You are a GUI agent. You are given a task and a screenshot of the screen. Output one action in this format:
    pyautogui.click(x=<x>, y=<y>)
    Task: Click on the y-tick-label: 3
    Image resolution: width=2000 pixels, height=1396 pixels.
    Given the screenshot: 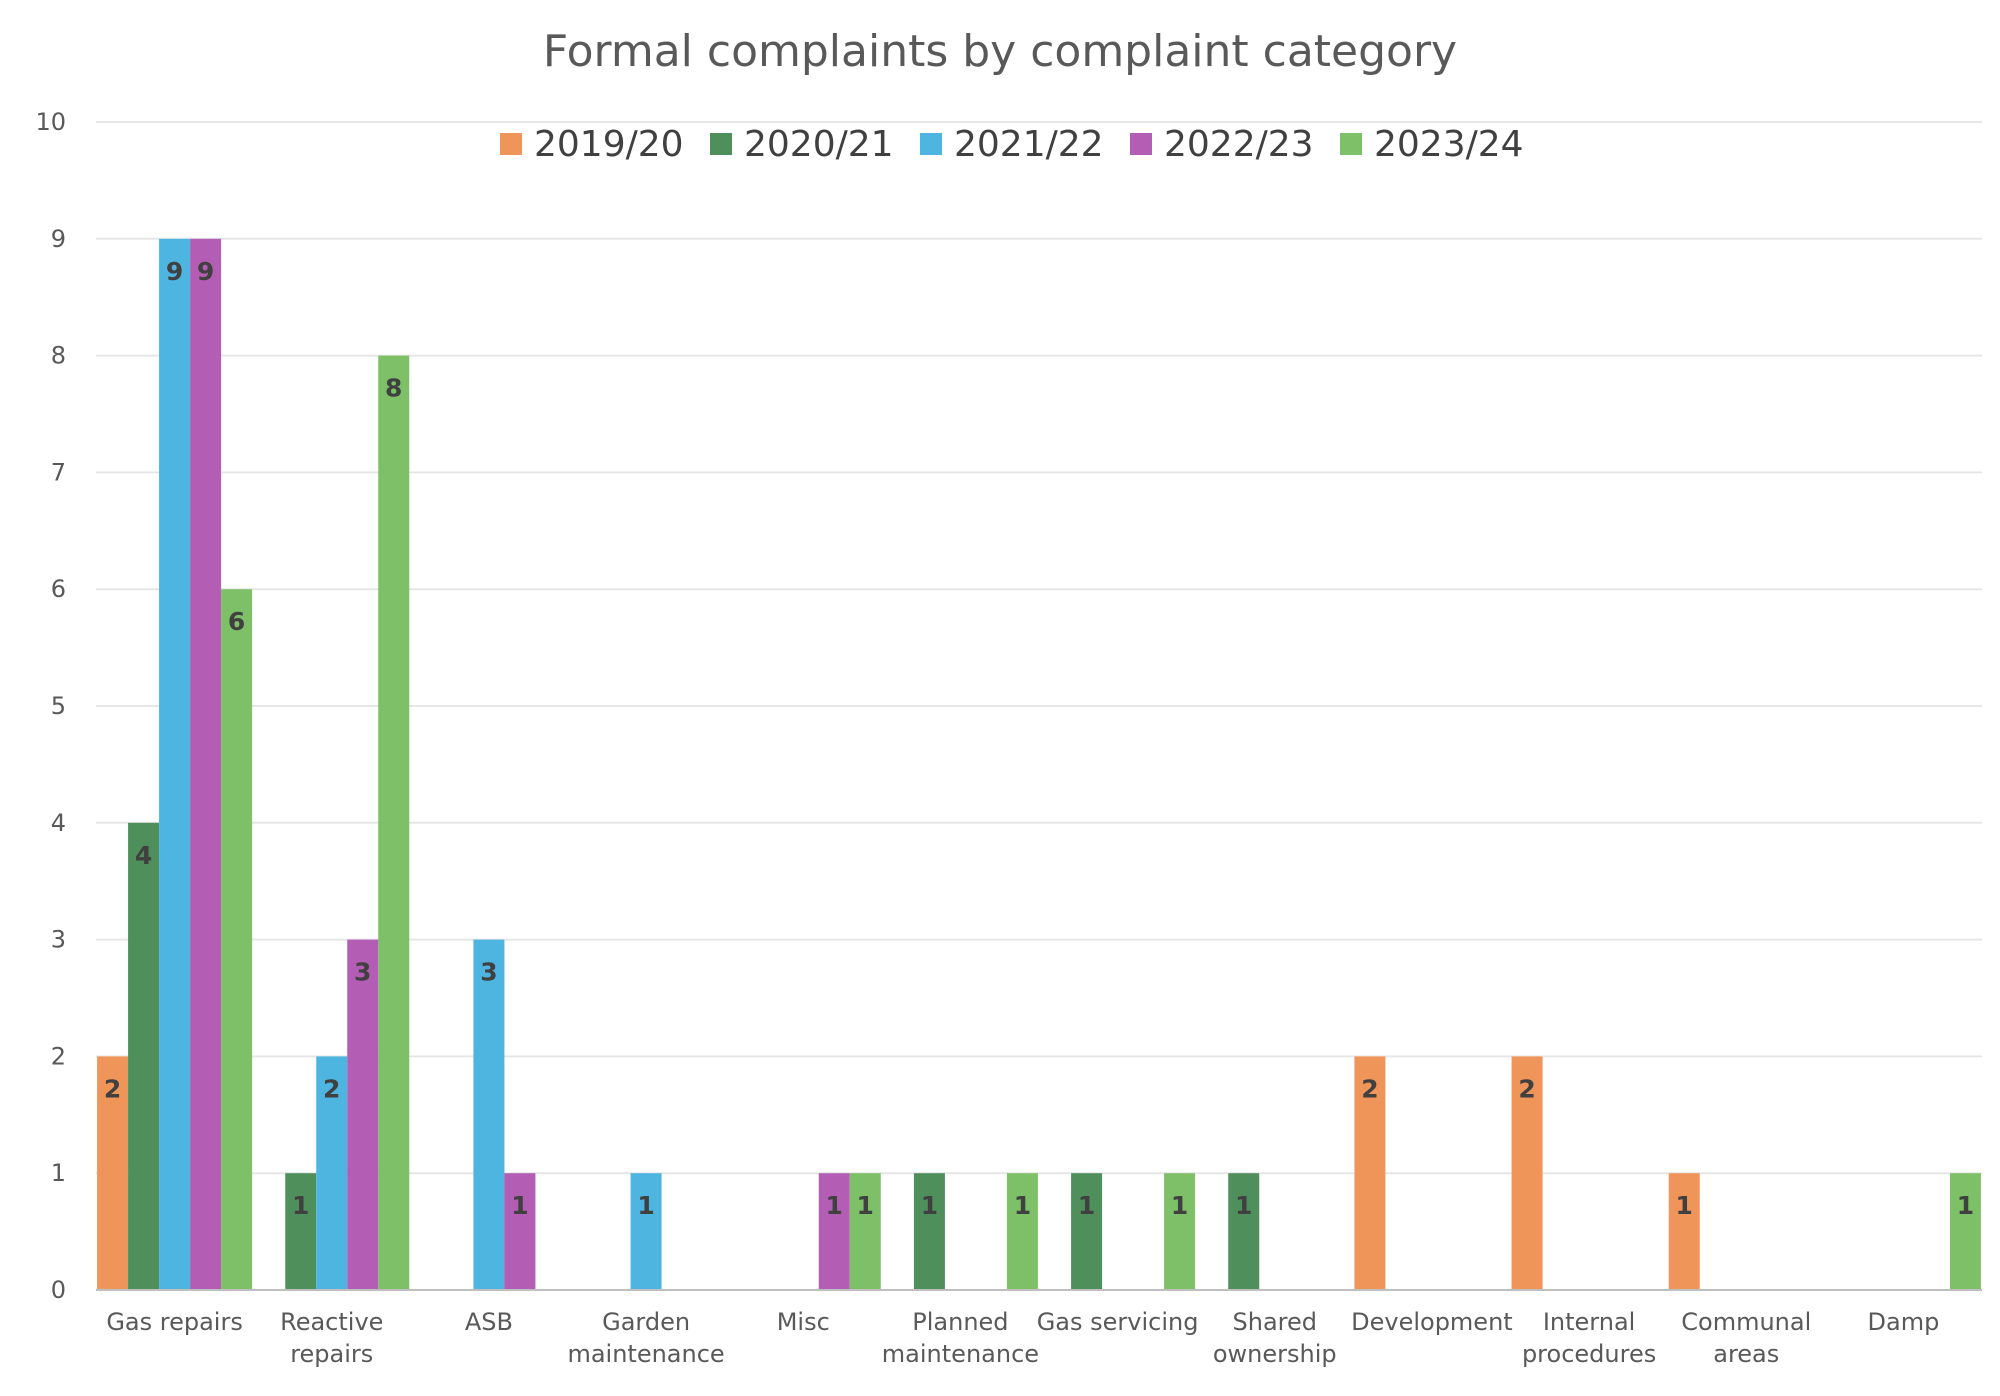 What is the action you would take?
    pyautogui.click(x=58, y=940)
    